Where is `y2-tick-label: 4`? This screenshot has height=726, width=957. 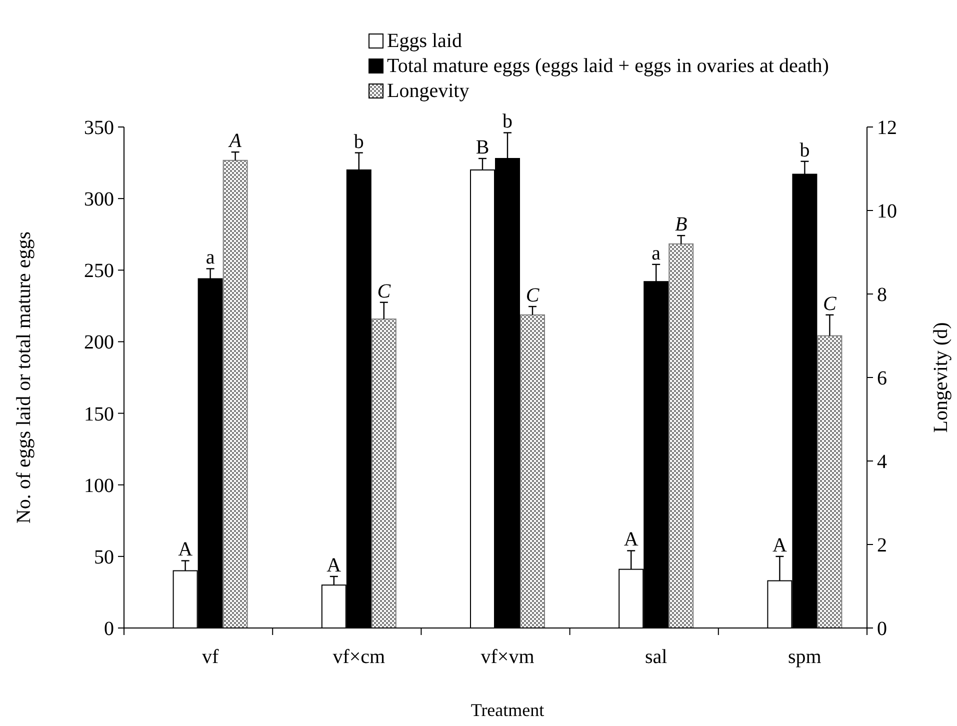 y2-tick-label: 4 is located at coordinates (882, 462).